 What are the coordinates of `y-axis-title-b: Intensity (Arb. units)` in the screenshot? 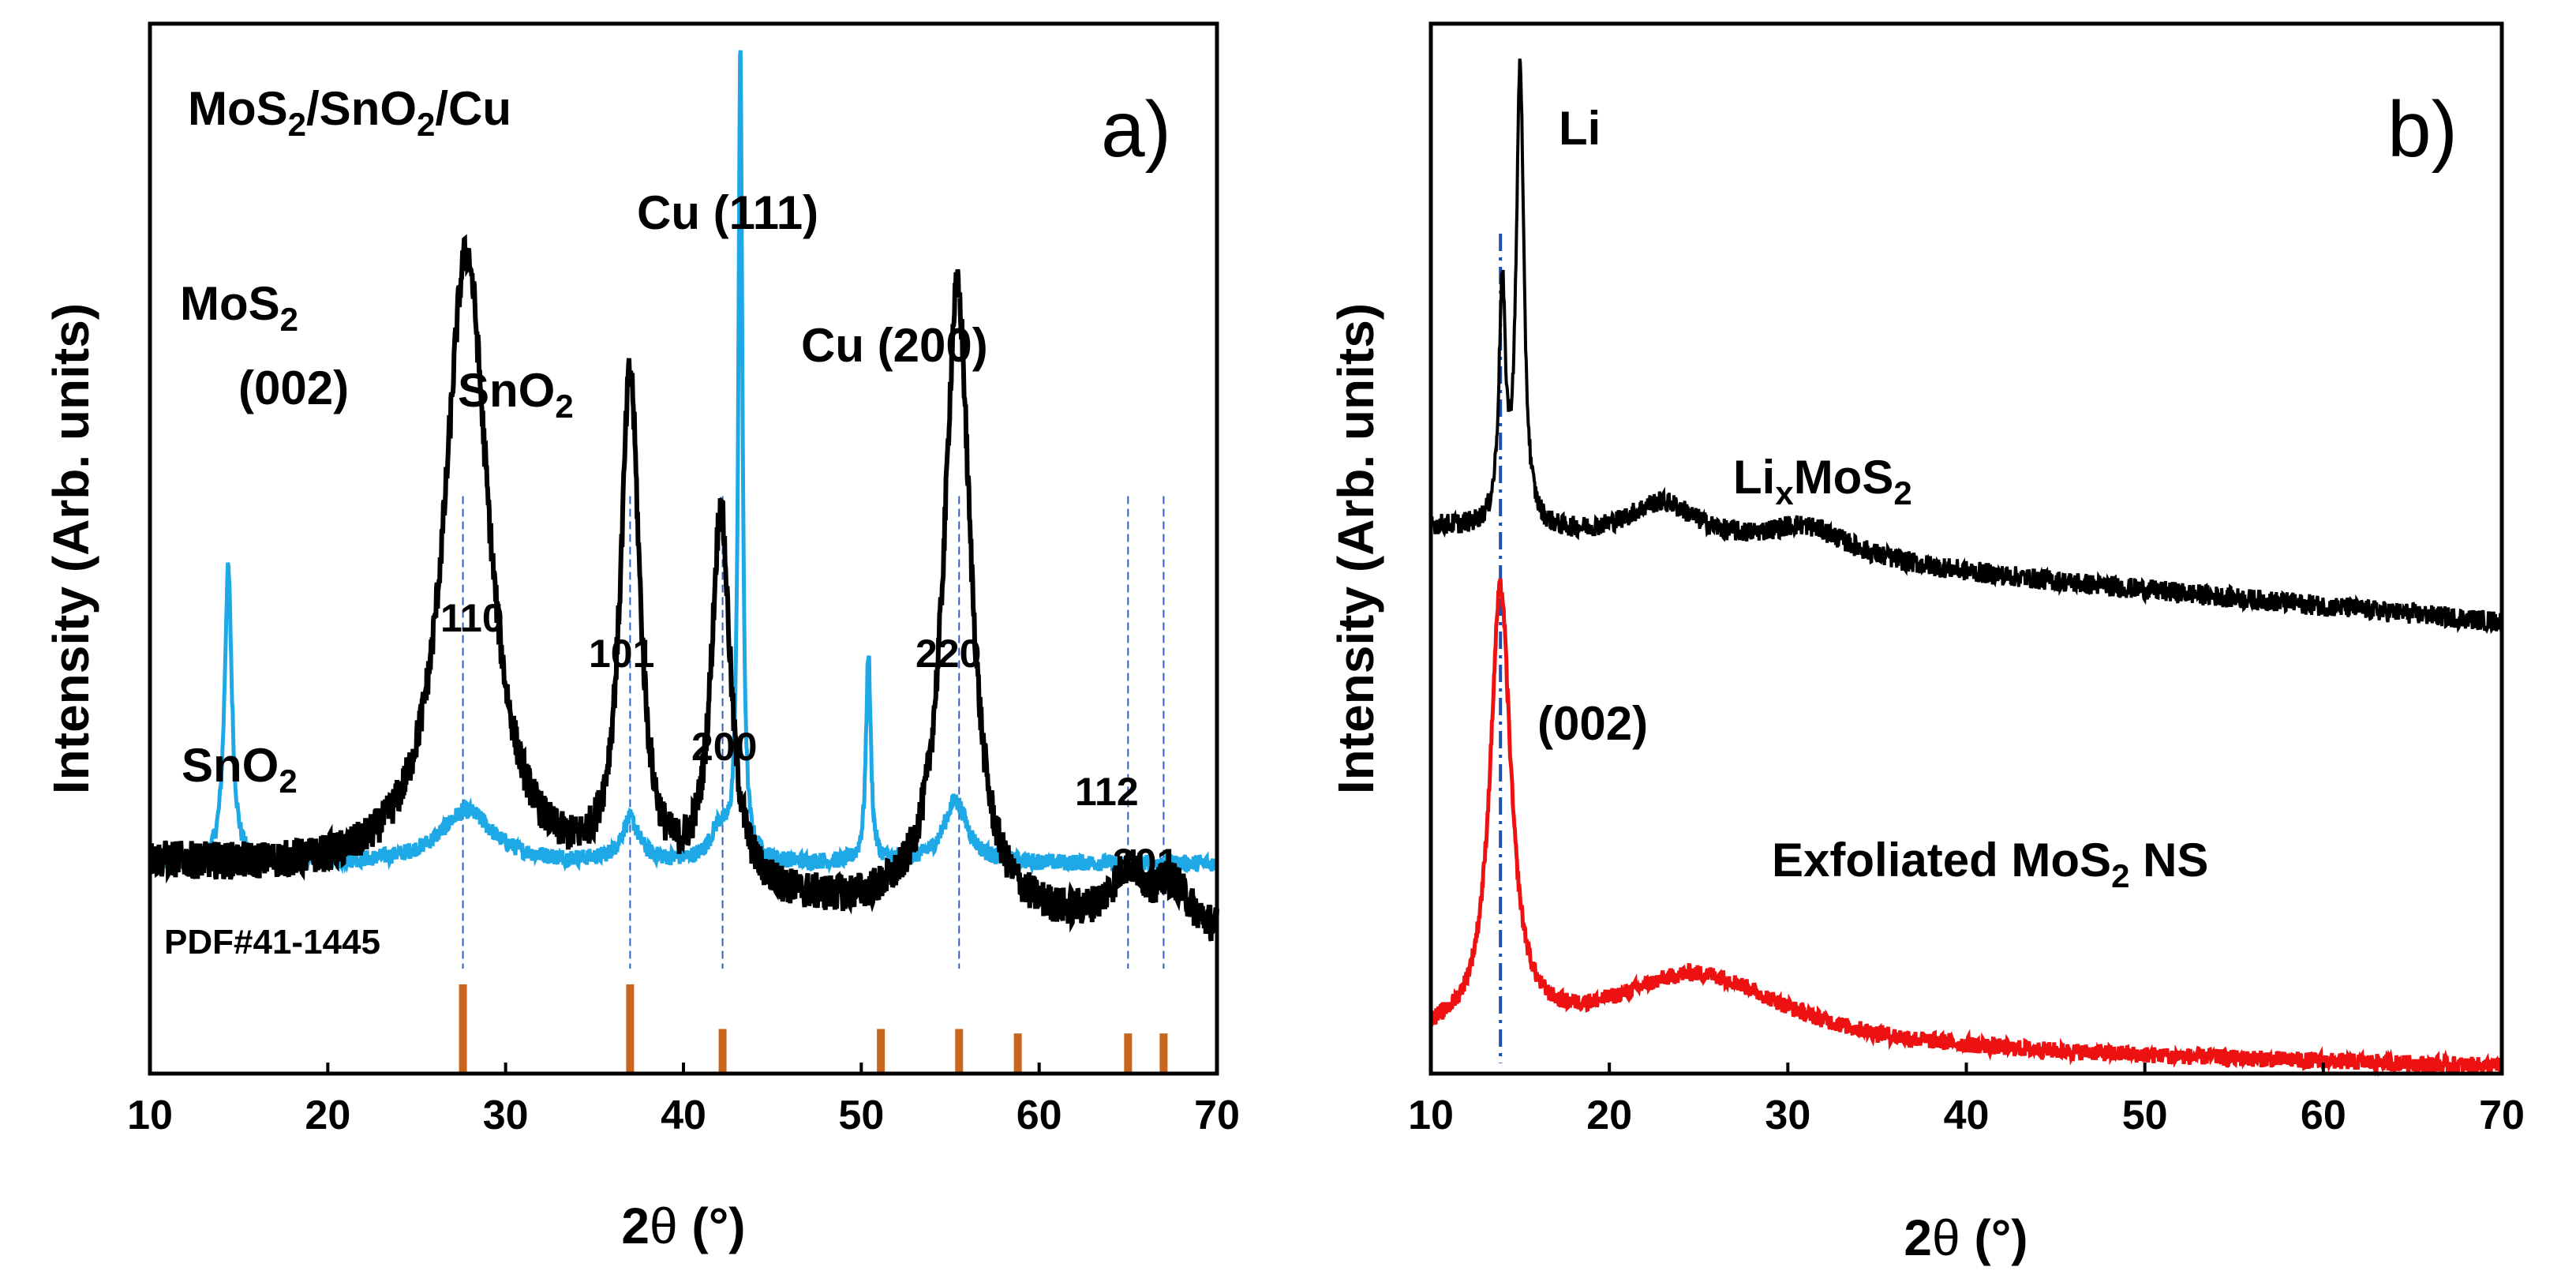 It's located at (1355, 548).